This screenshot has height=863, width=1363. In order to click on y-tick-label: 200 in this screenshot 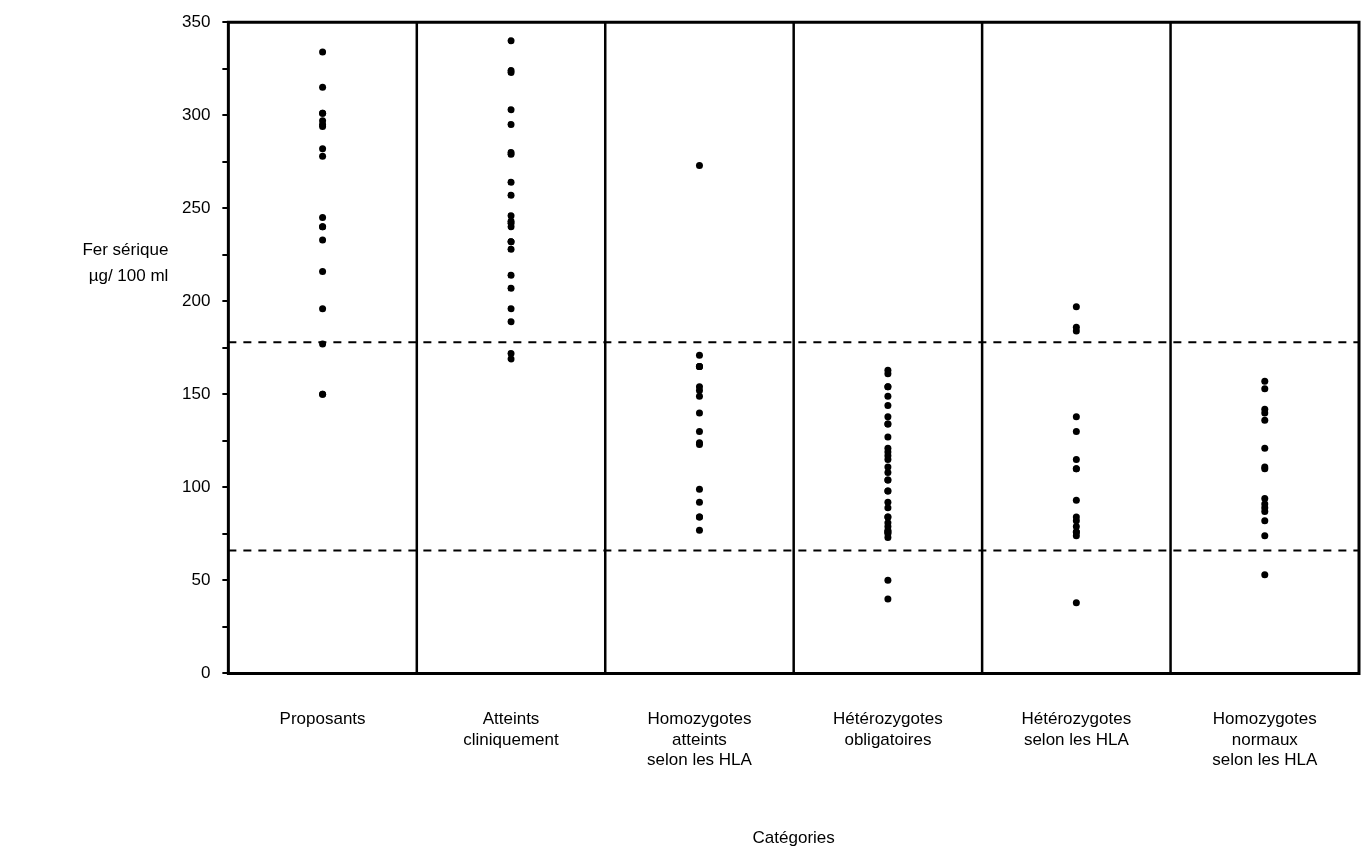, I will do `click(196, 300)`.